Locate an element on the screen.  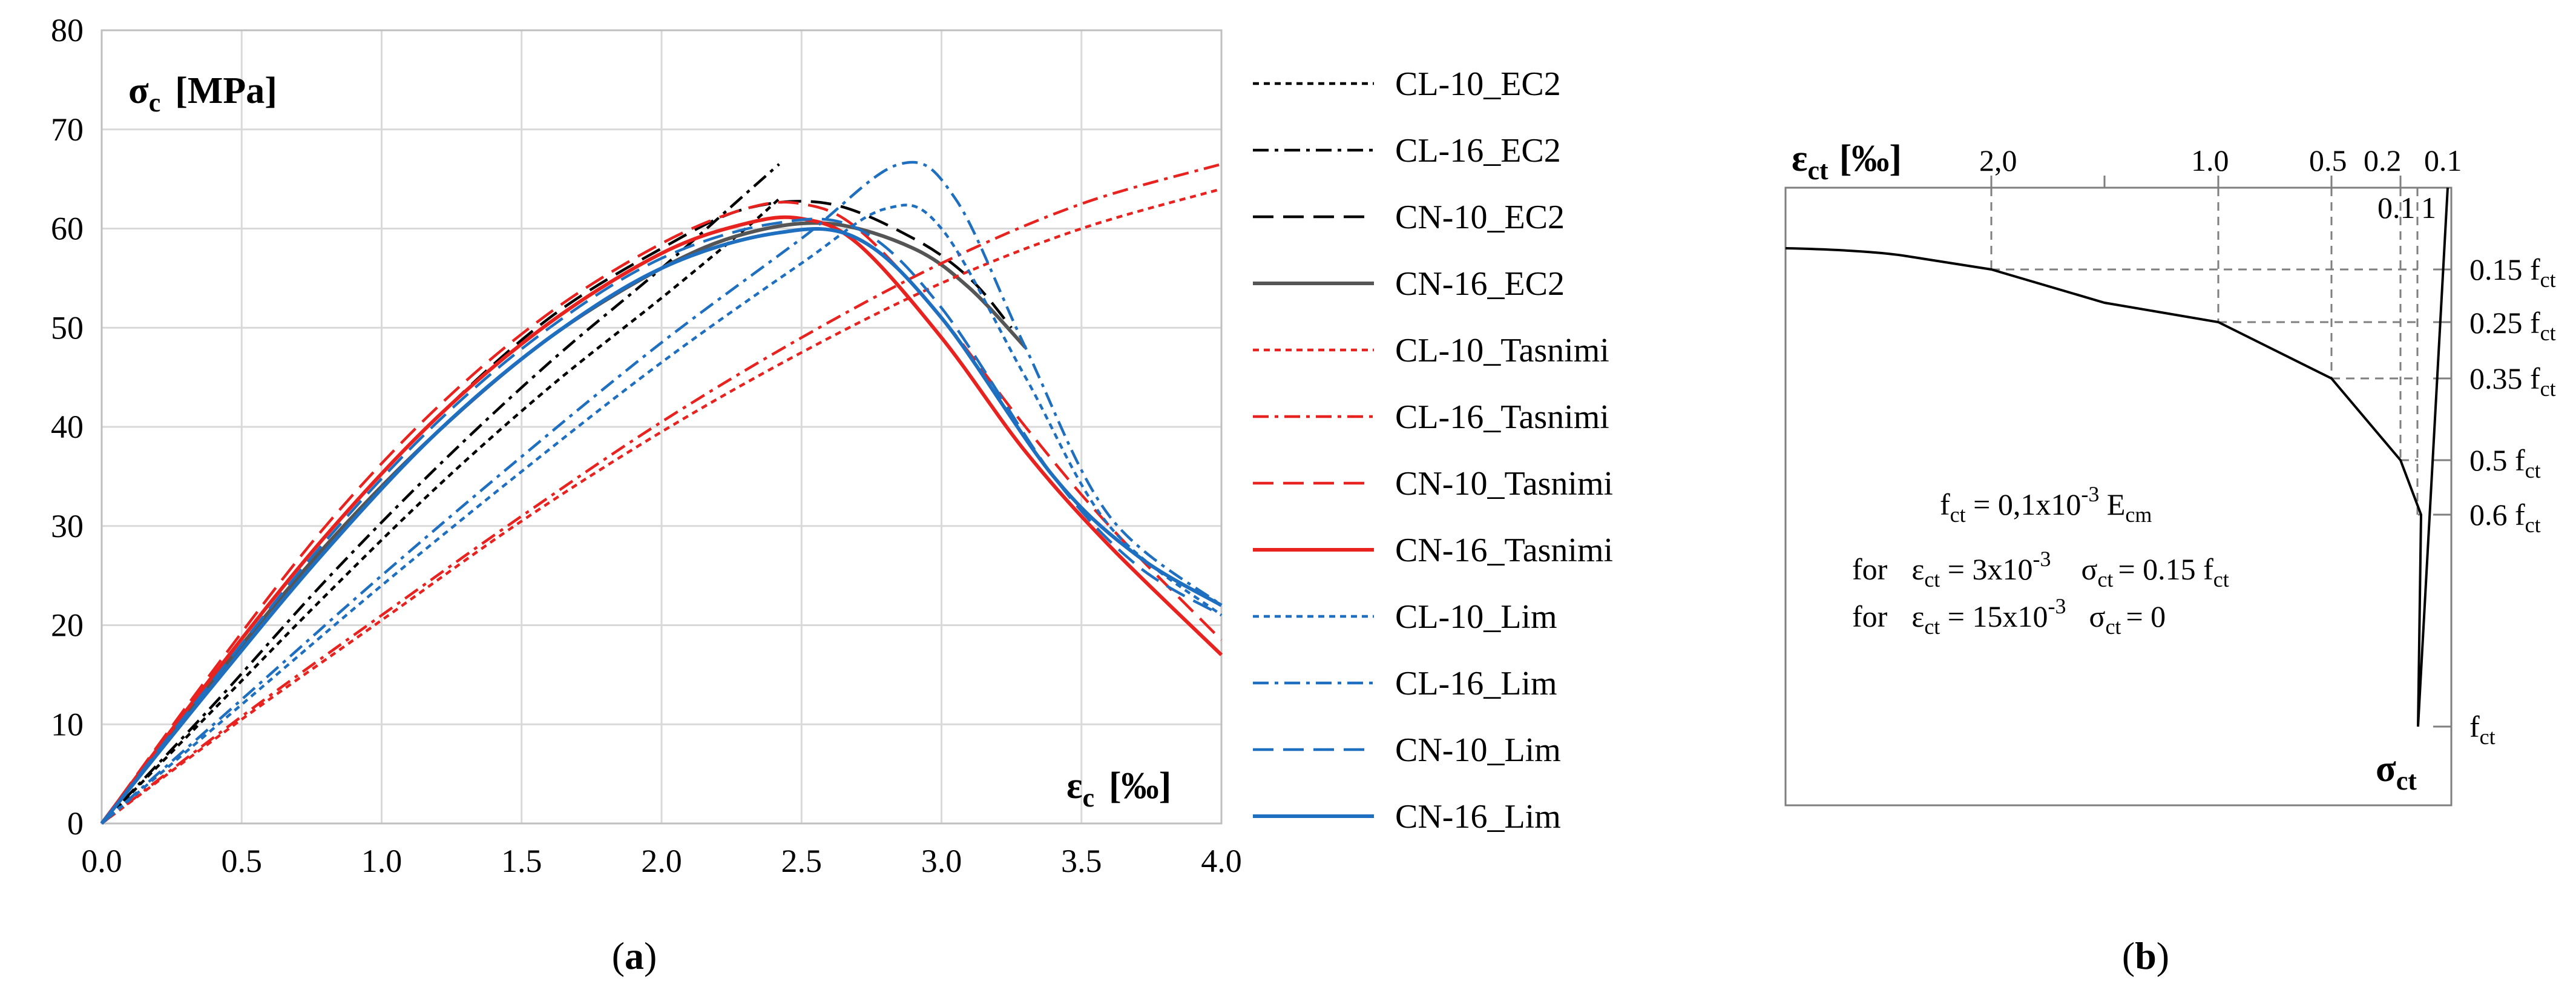
legend-label: CN-10_EC2 is located at coordinates (1480, 218).